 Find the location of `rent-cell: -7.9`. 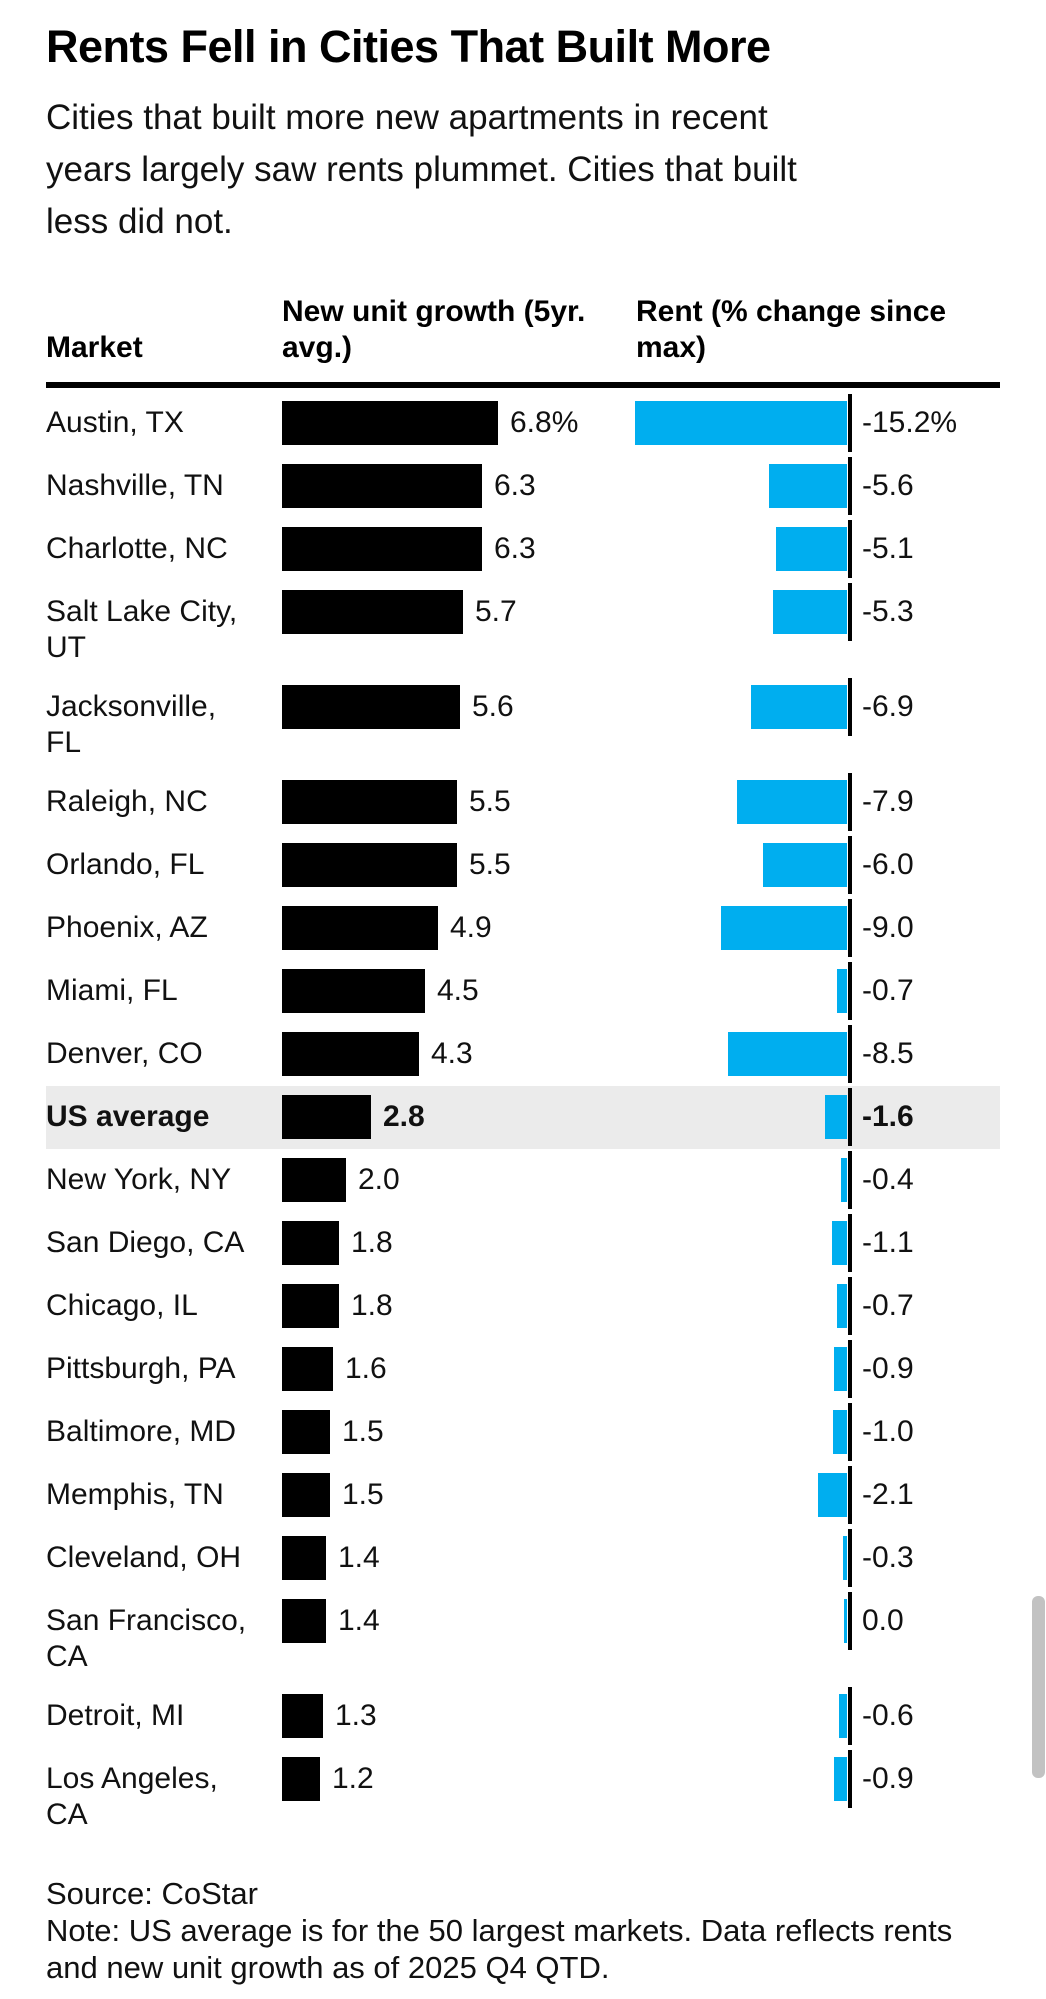

rent-cell: -7.9 is located at coordinates (818, 802).